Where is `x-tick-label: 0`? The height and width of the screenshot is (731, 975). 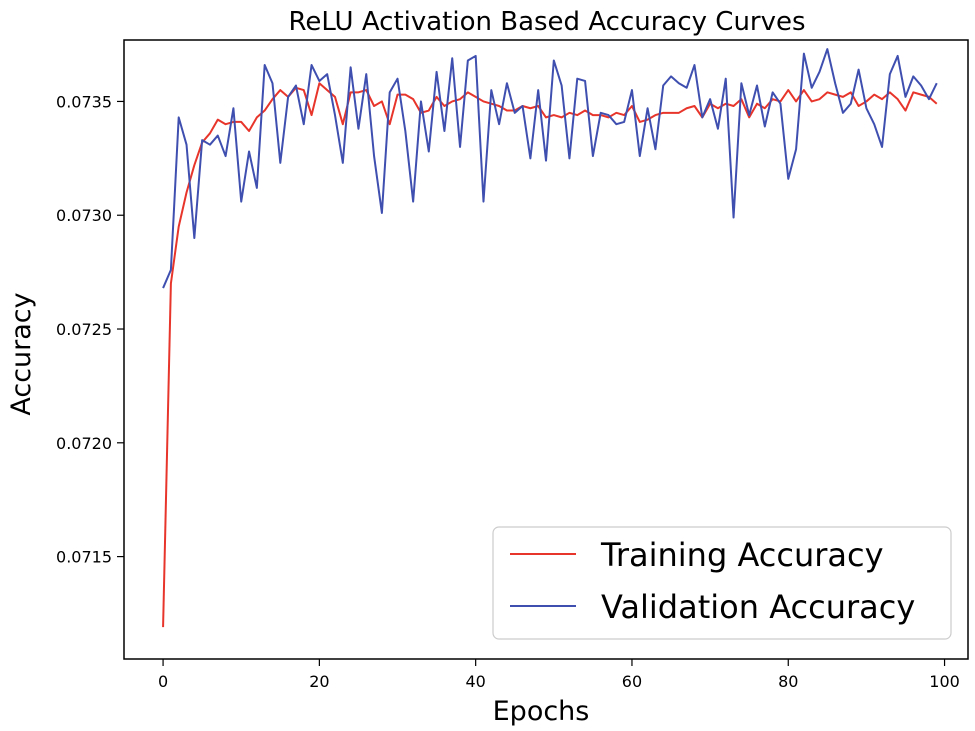
x-tick-label: 0 is located at coordinates (163, 681).